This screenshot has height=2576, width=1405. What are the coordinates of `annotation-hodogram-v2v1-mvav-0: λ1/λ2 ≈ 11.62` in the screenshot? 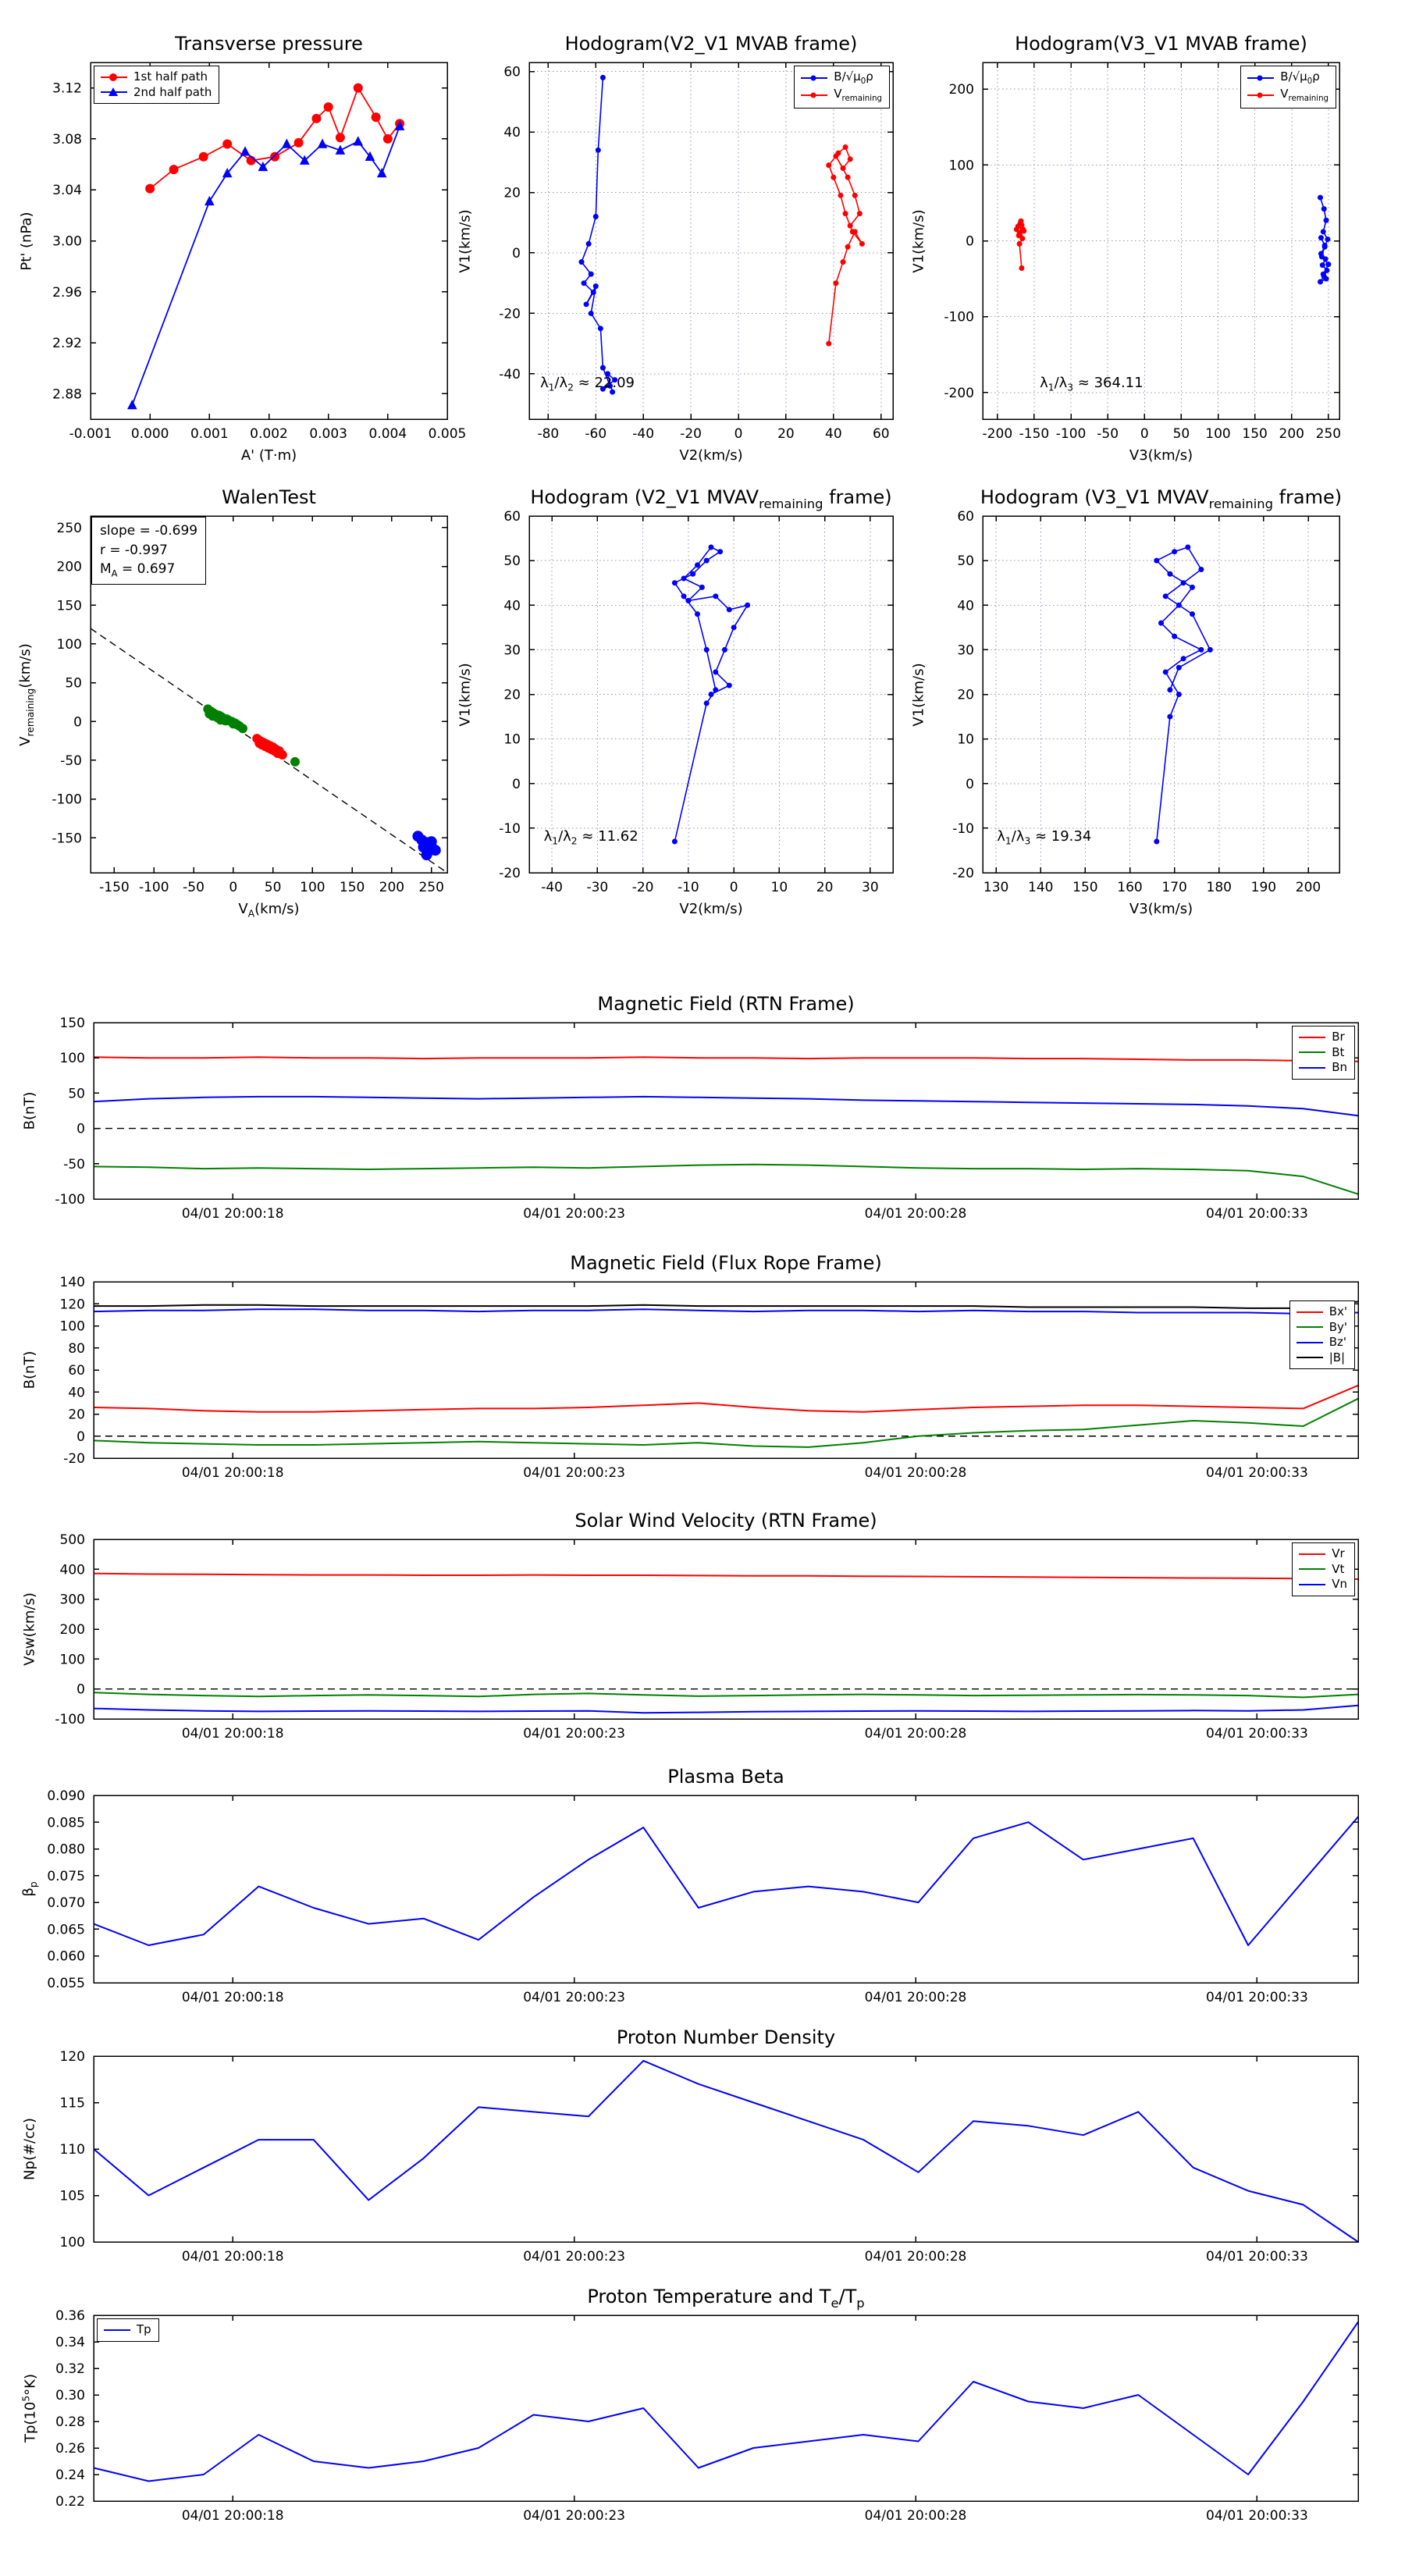 It's located at (590, 838).